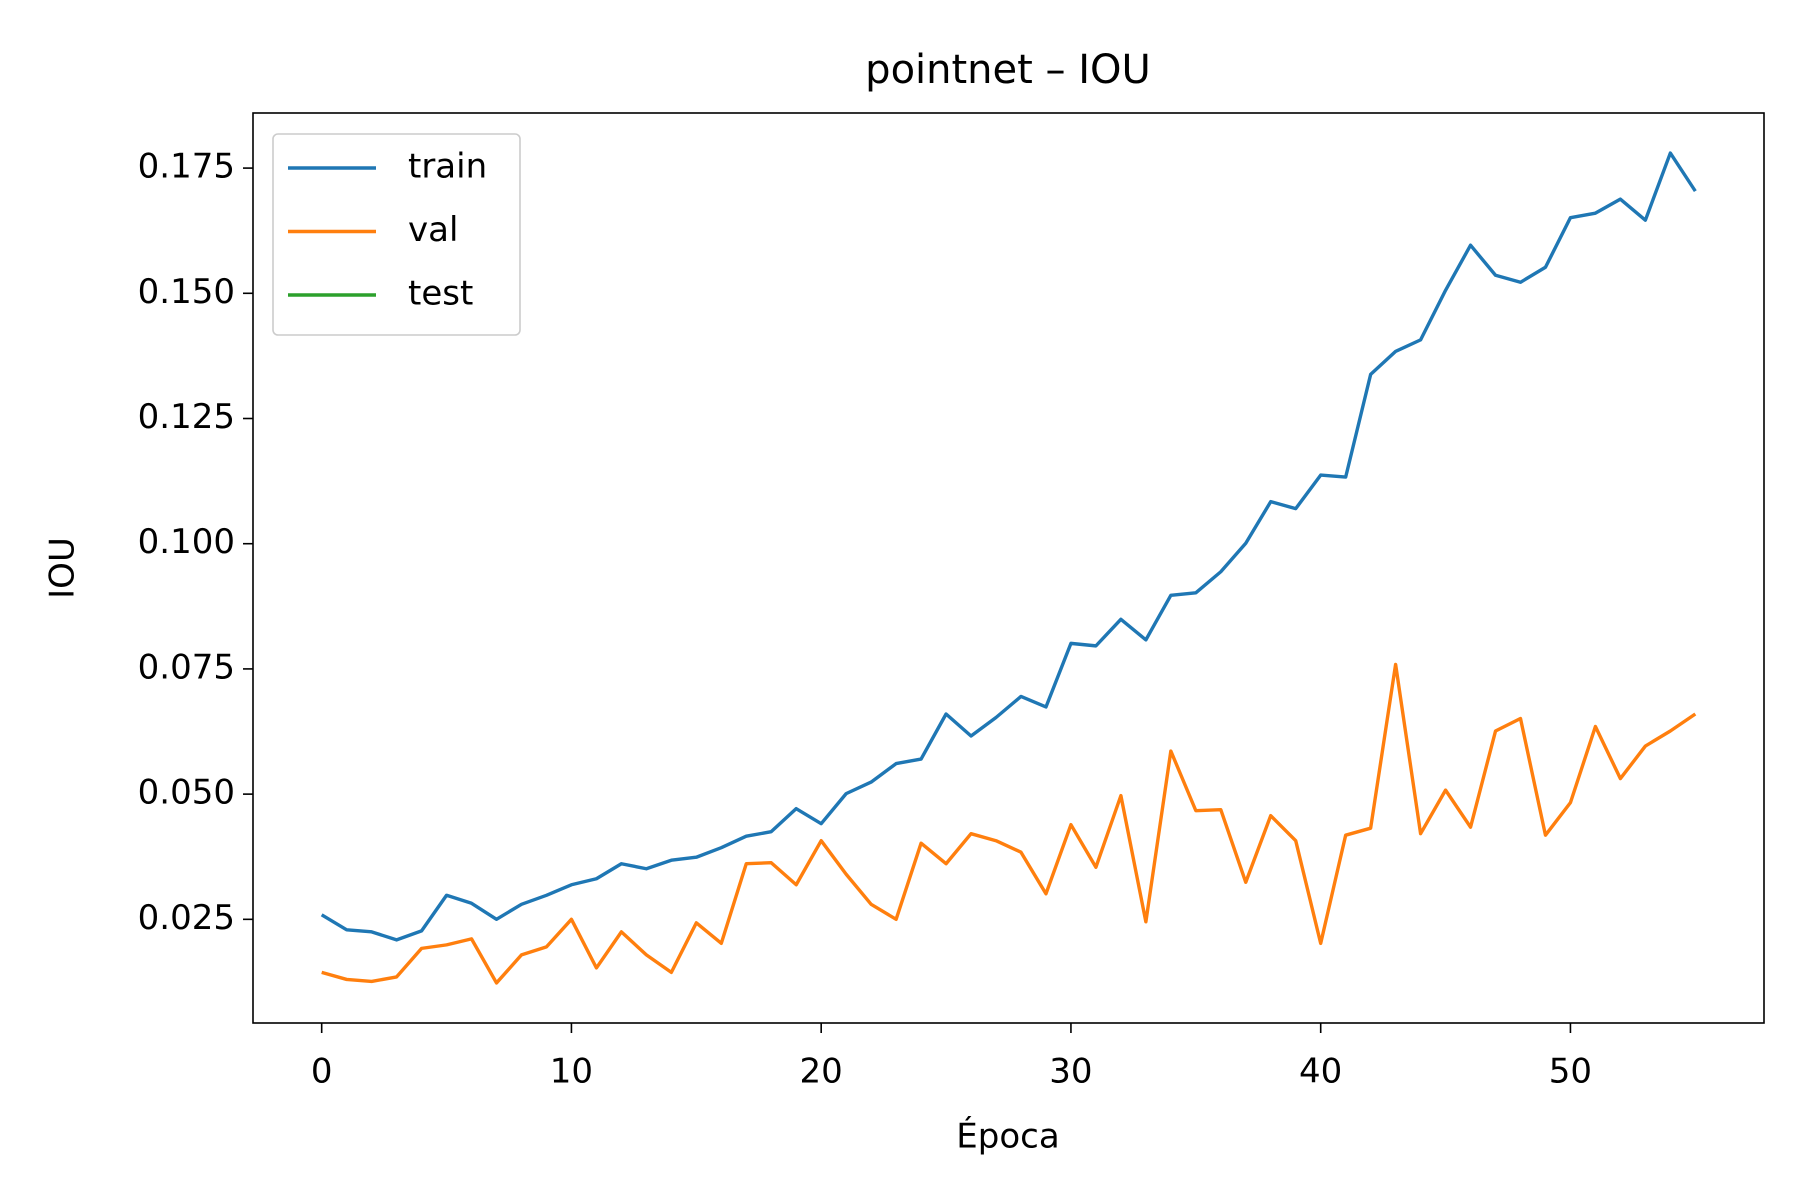 The height and width of the screenshot is (1200, 1800). Describe the element at coordinates (447, 167) in the screenshot. I see `legend-label: train` at that location.